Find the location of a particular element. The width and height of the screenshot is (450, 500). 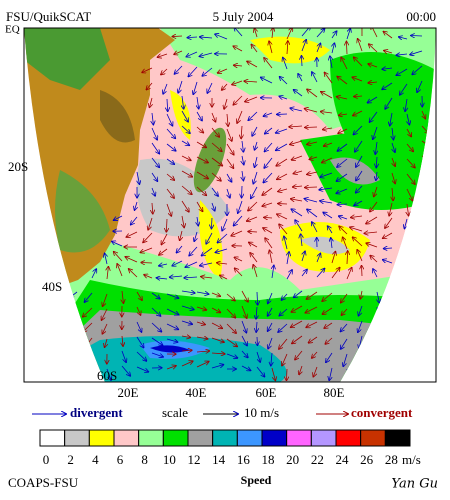

legend-convergent: convergent is located at coordinates (382, 412).